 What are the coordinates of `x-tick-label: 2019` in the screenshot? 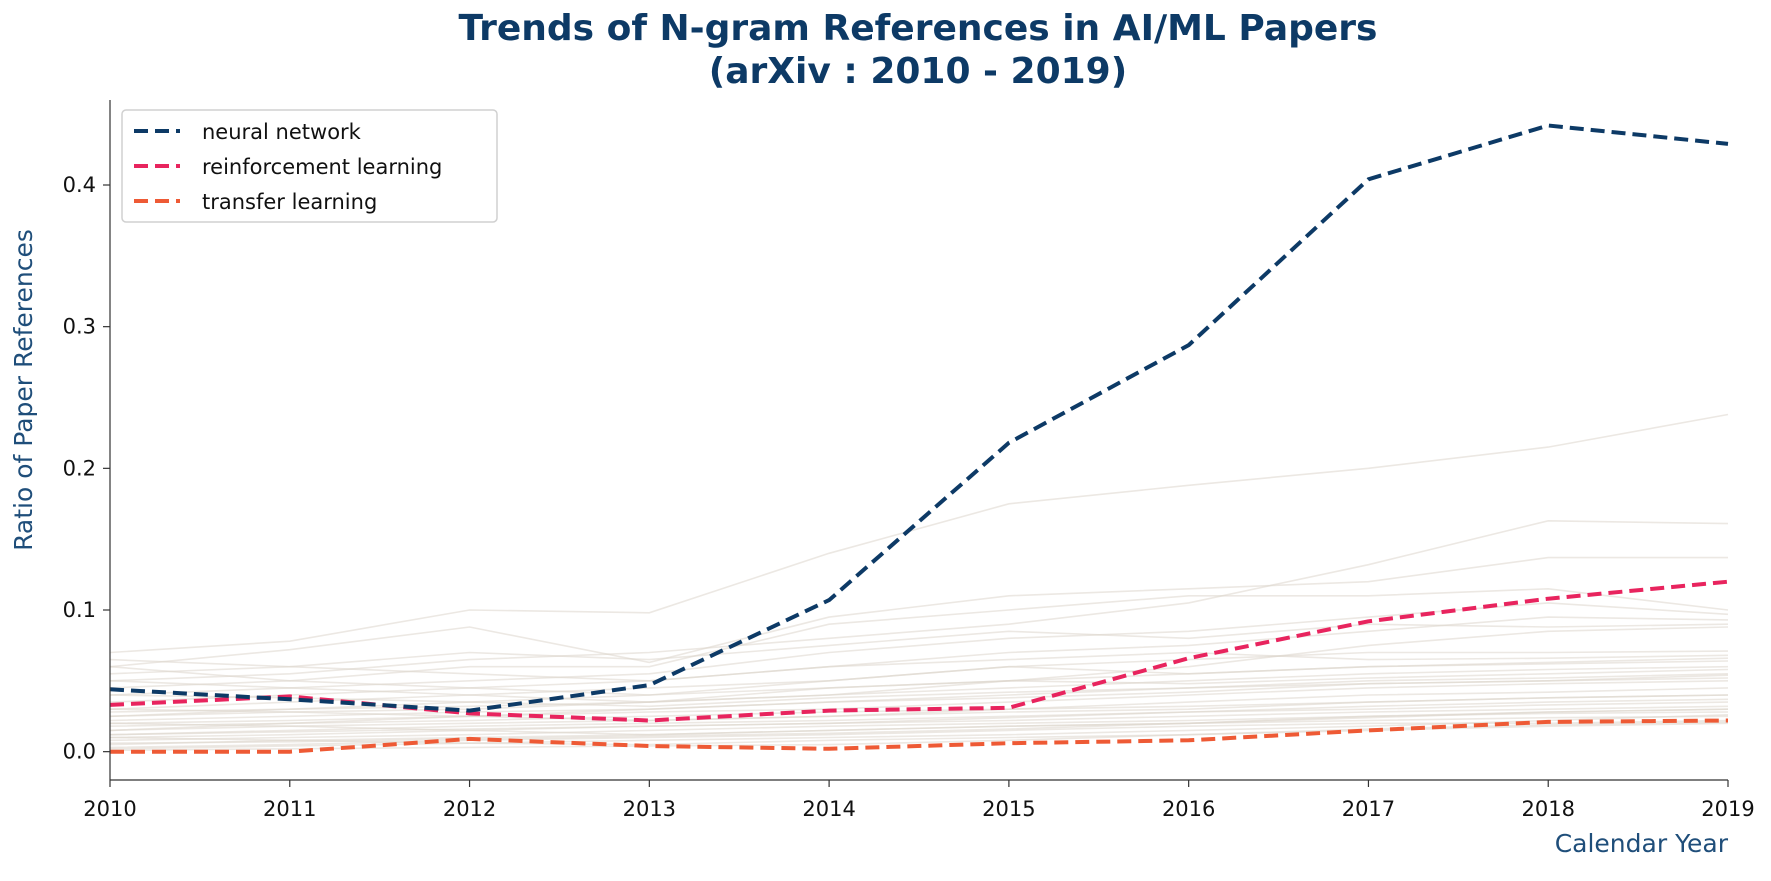 It's located at (1727, 809).